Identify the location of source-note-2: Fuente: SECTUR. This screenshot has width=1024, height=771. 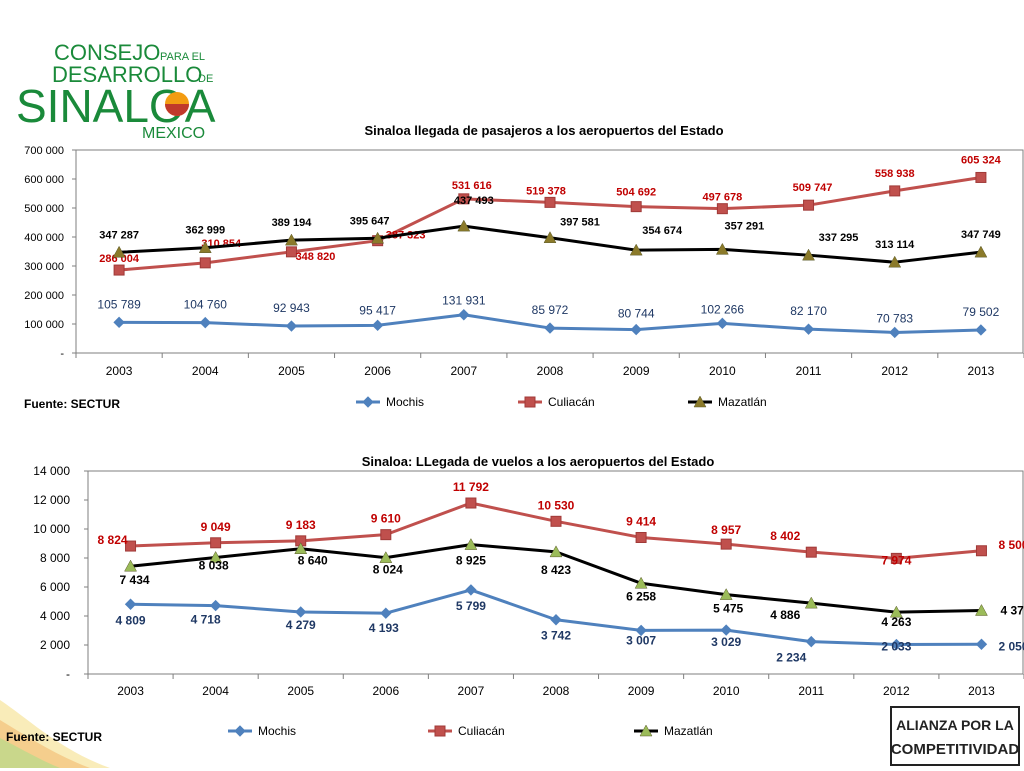
(54, 737).